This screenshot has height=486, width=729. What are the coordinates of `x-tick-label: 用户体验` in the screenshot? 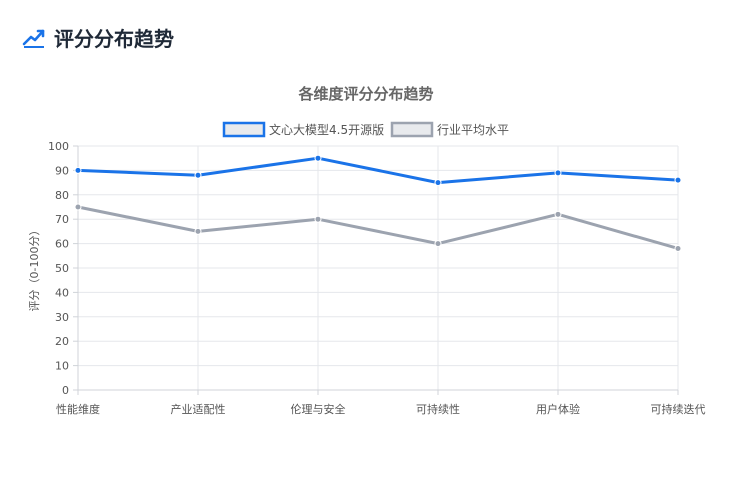 It's located at (558, 409).